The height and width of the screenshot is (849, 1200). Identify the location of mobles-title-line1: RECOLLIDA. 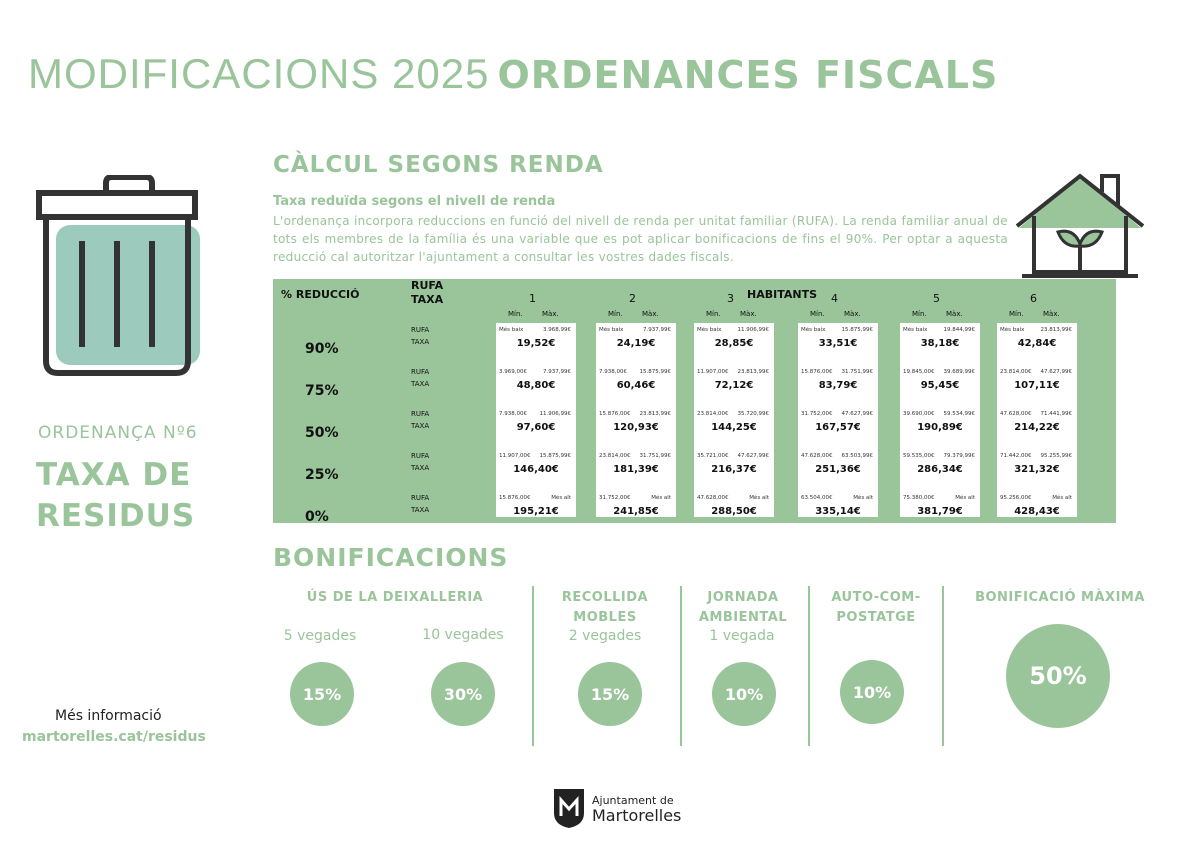
(605, 597).